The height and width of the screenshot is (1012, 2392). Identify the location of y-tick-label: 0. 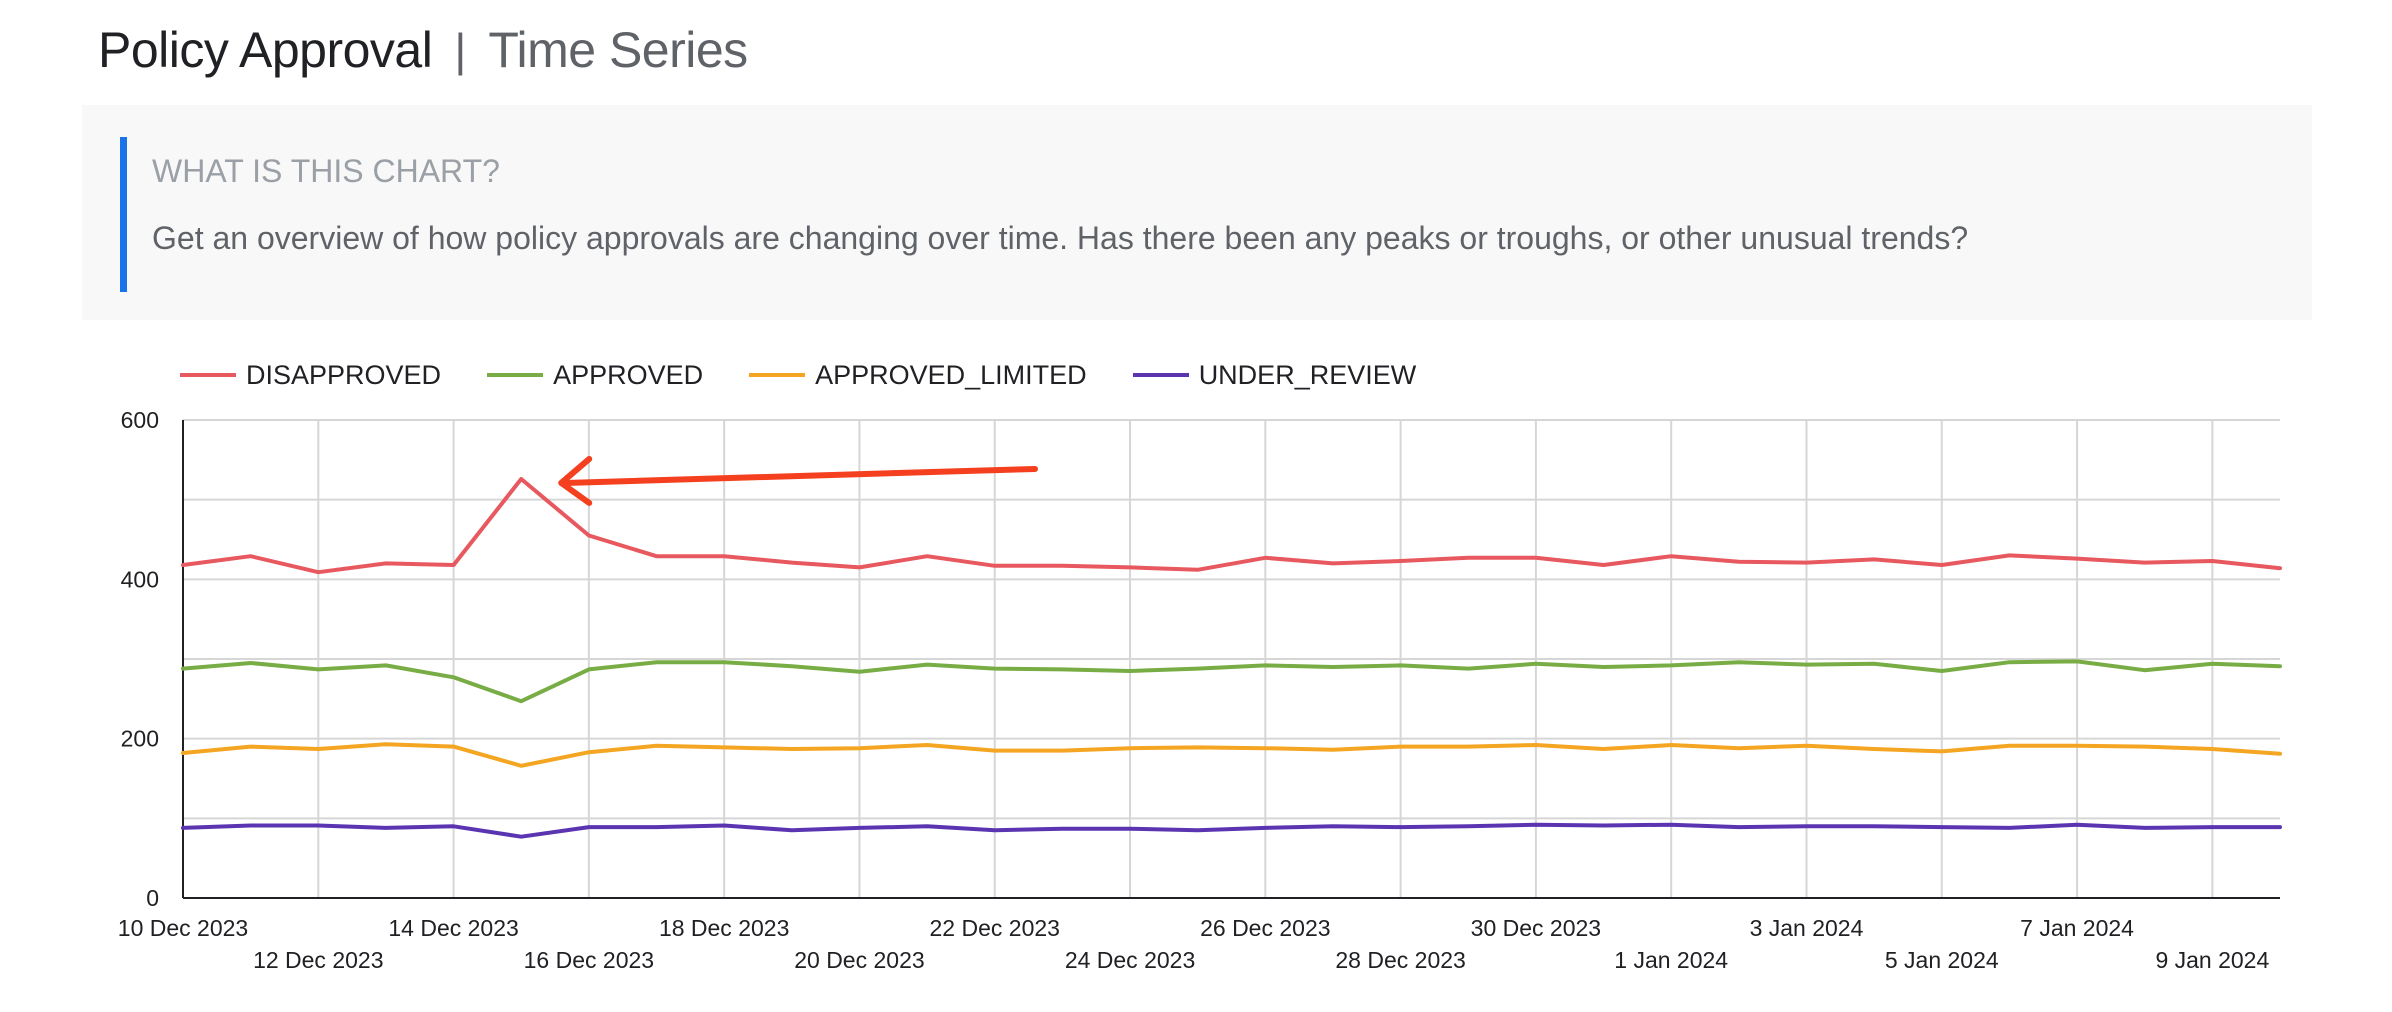
(152, 898).